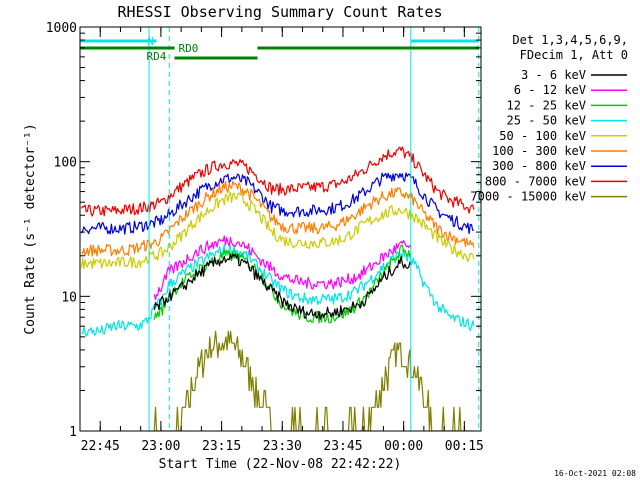 The height and width of the screenshot is (480, 640). I want to click on legend-label-7000-15000-kev: 7000 - 15000 keV, so click(528, 197).